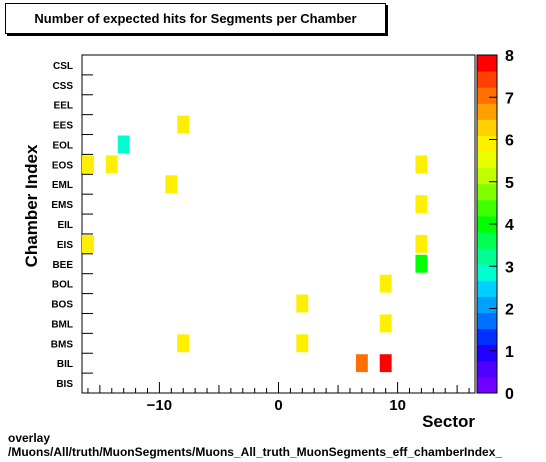 The width and height of the screenshot is (546, 462). I want to click on y-tick-label: CSL, so click(63, 66).